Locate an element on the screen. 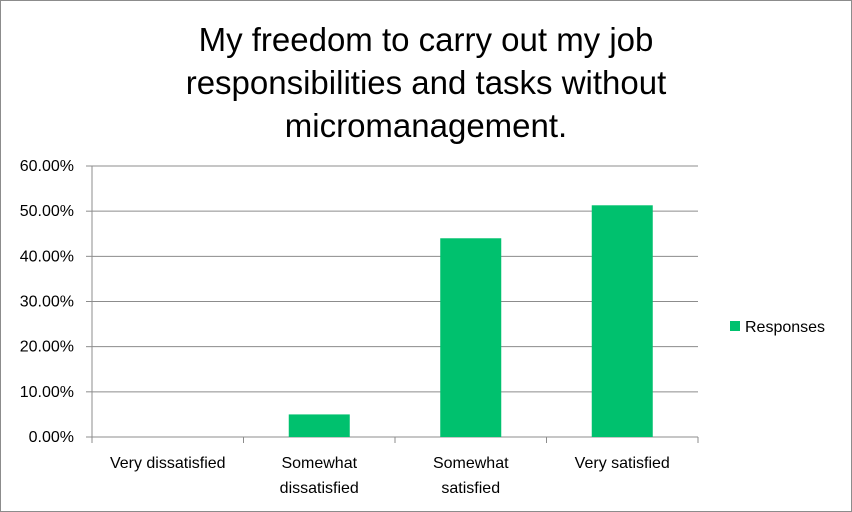 The image size is (852, 512). legend-swatch is located at coordinates (735, 326).